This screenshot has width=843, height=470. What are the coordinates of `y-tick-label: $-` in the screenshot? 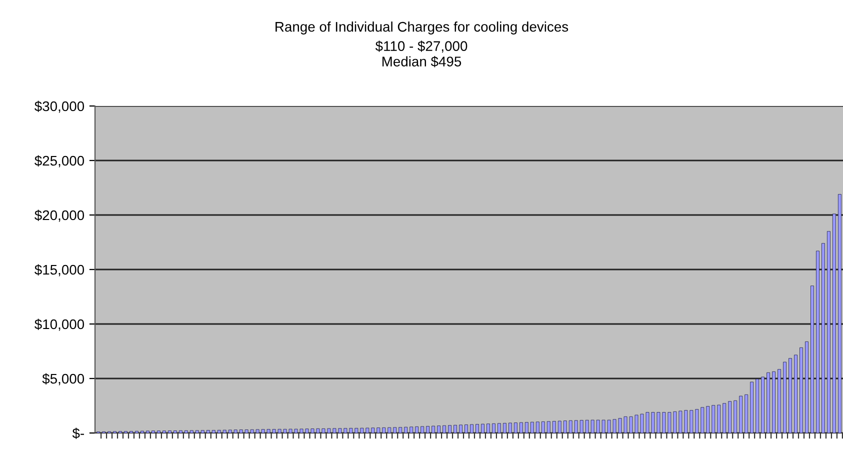 It's located at (78, 433).